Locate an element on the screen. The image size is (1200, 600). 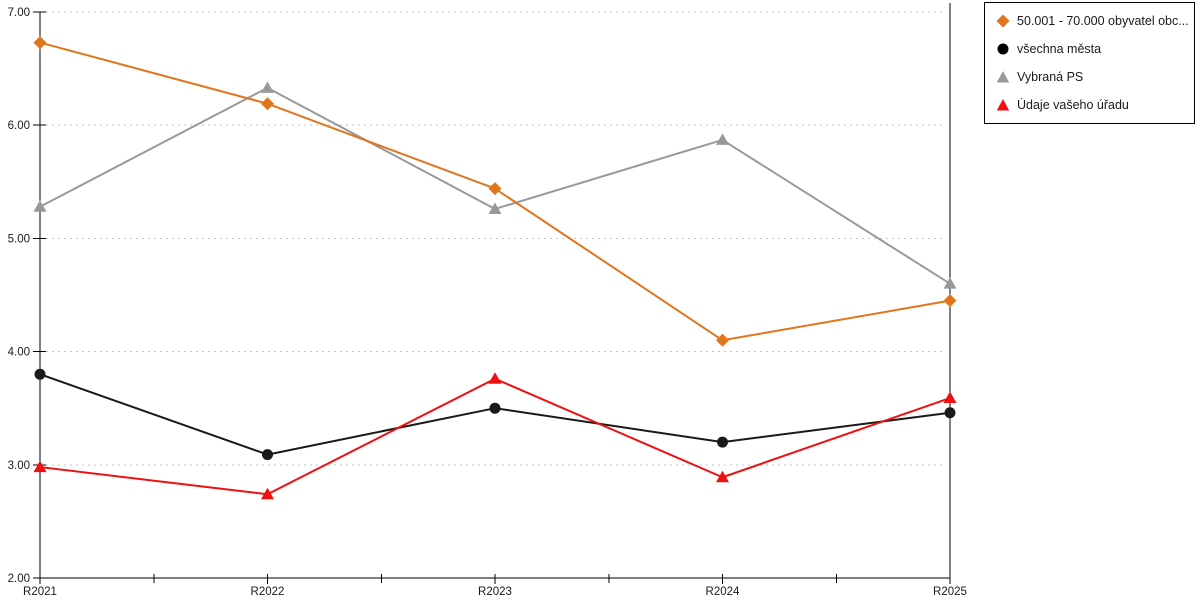
legend-item-label: Údaje vašeho úřadu is located at coordinates (1073, 105).